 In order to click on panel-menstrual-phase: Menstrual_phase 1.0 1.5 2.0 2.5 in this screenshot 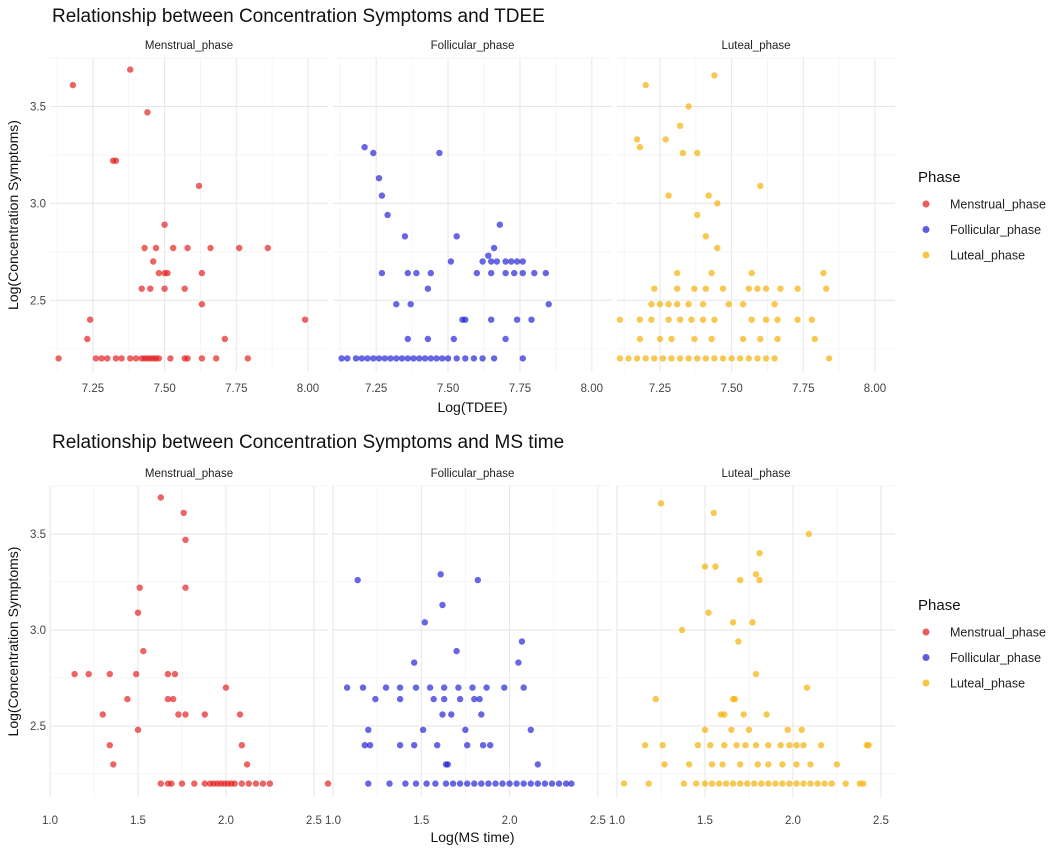, I will do `click(187, 647)`.